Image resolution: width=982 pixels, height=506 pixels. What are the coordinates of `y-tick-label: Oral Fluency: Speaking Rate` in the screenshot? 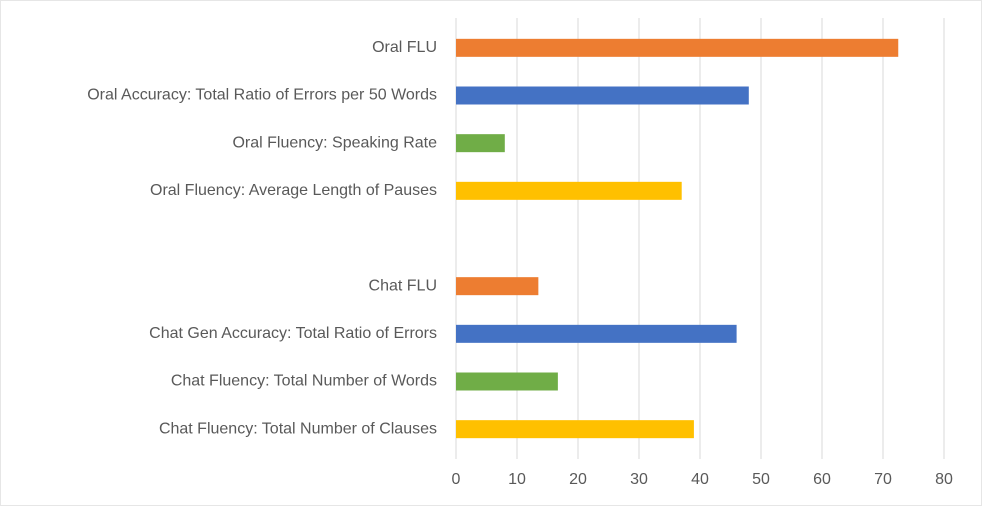 It's located at (334, 142).